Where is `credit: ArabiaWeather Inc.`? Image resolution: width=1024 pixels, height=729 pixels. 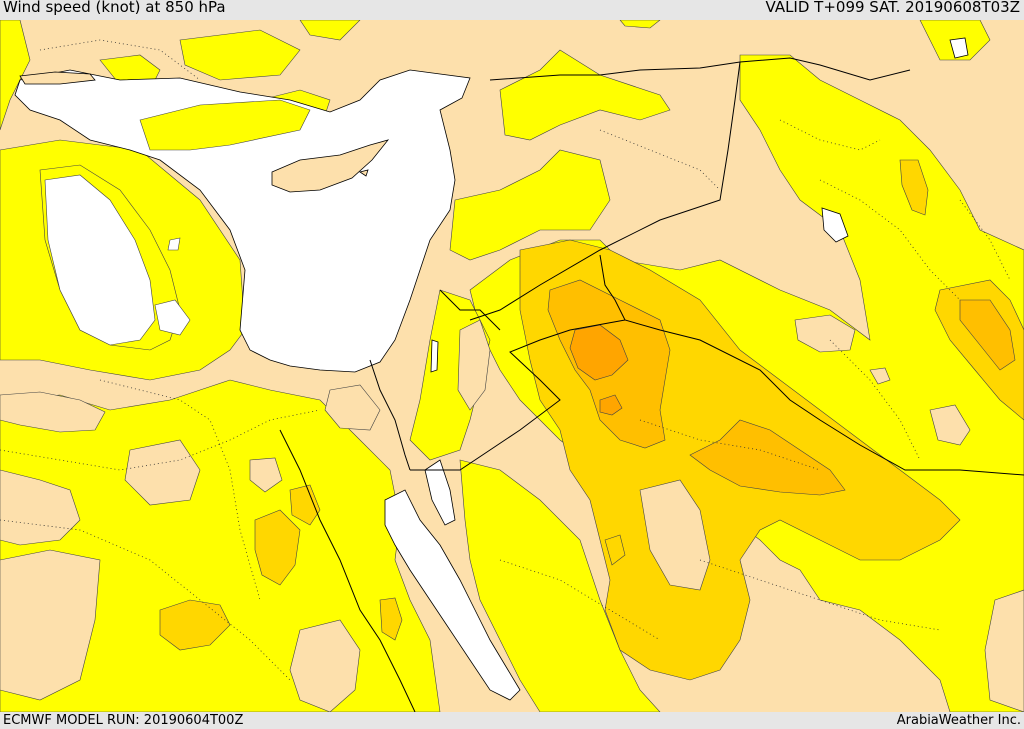
credit: ArabiaWeather Inc. is located at coordinates (958, 720).